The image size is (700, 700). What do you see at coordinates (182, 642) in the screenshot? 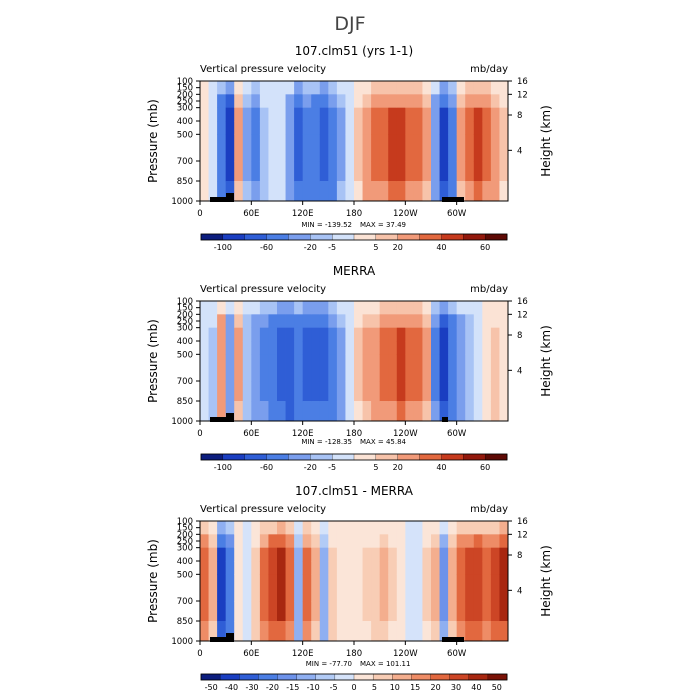
I see `y-tick-label: 1000` at bounding box center [182, 642].